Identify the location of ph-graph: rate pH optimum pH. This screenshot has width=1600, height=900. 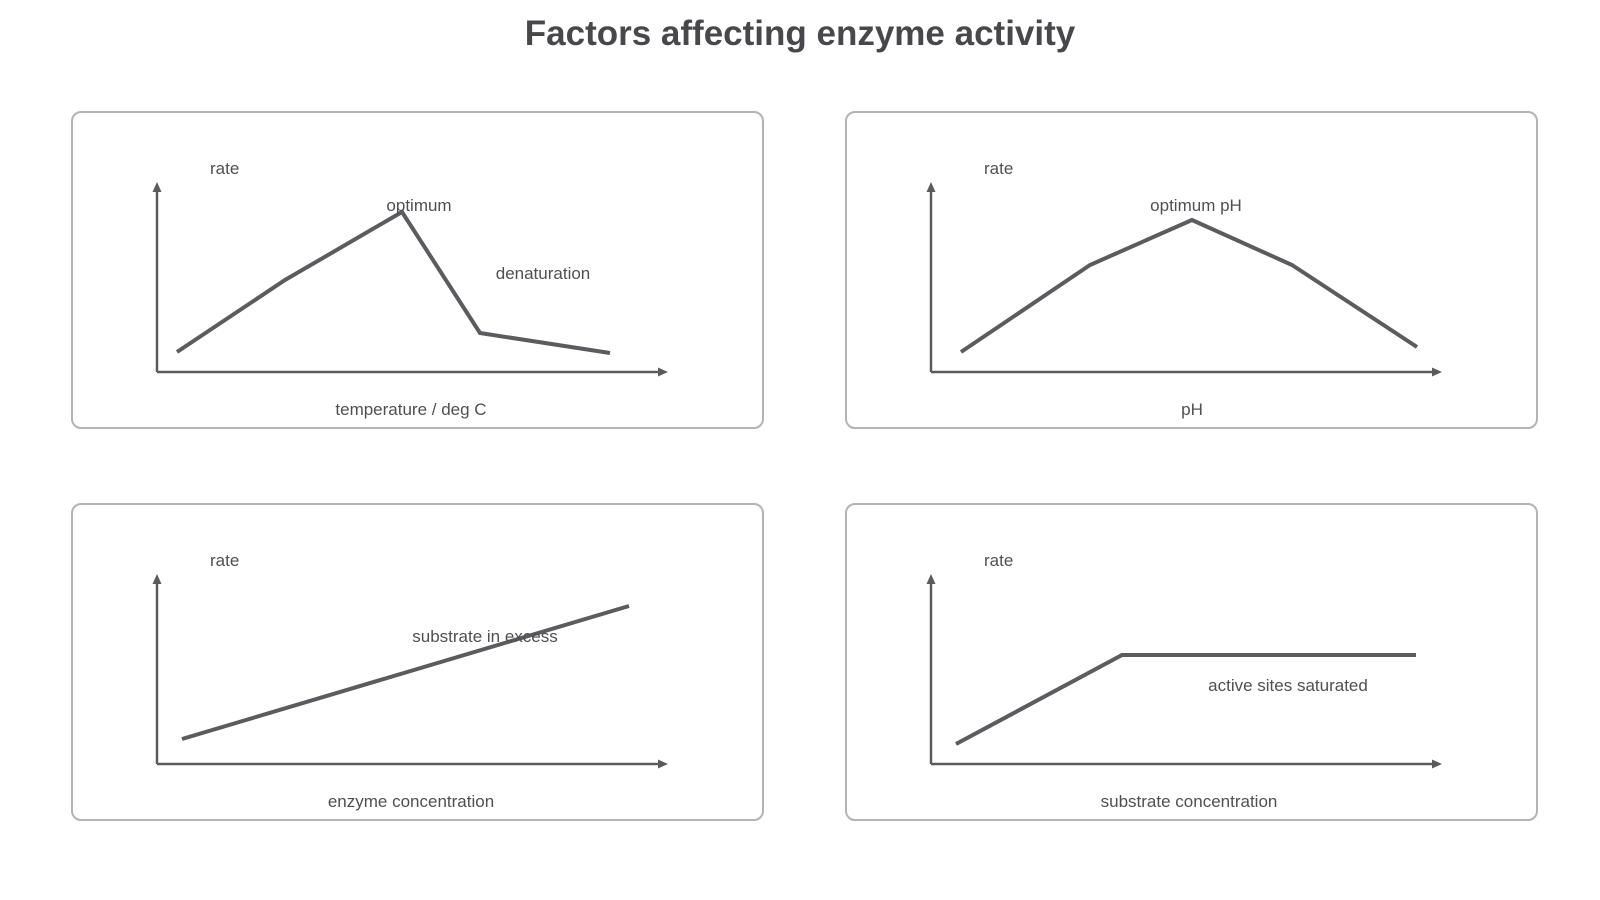
(1184, 289).